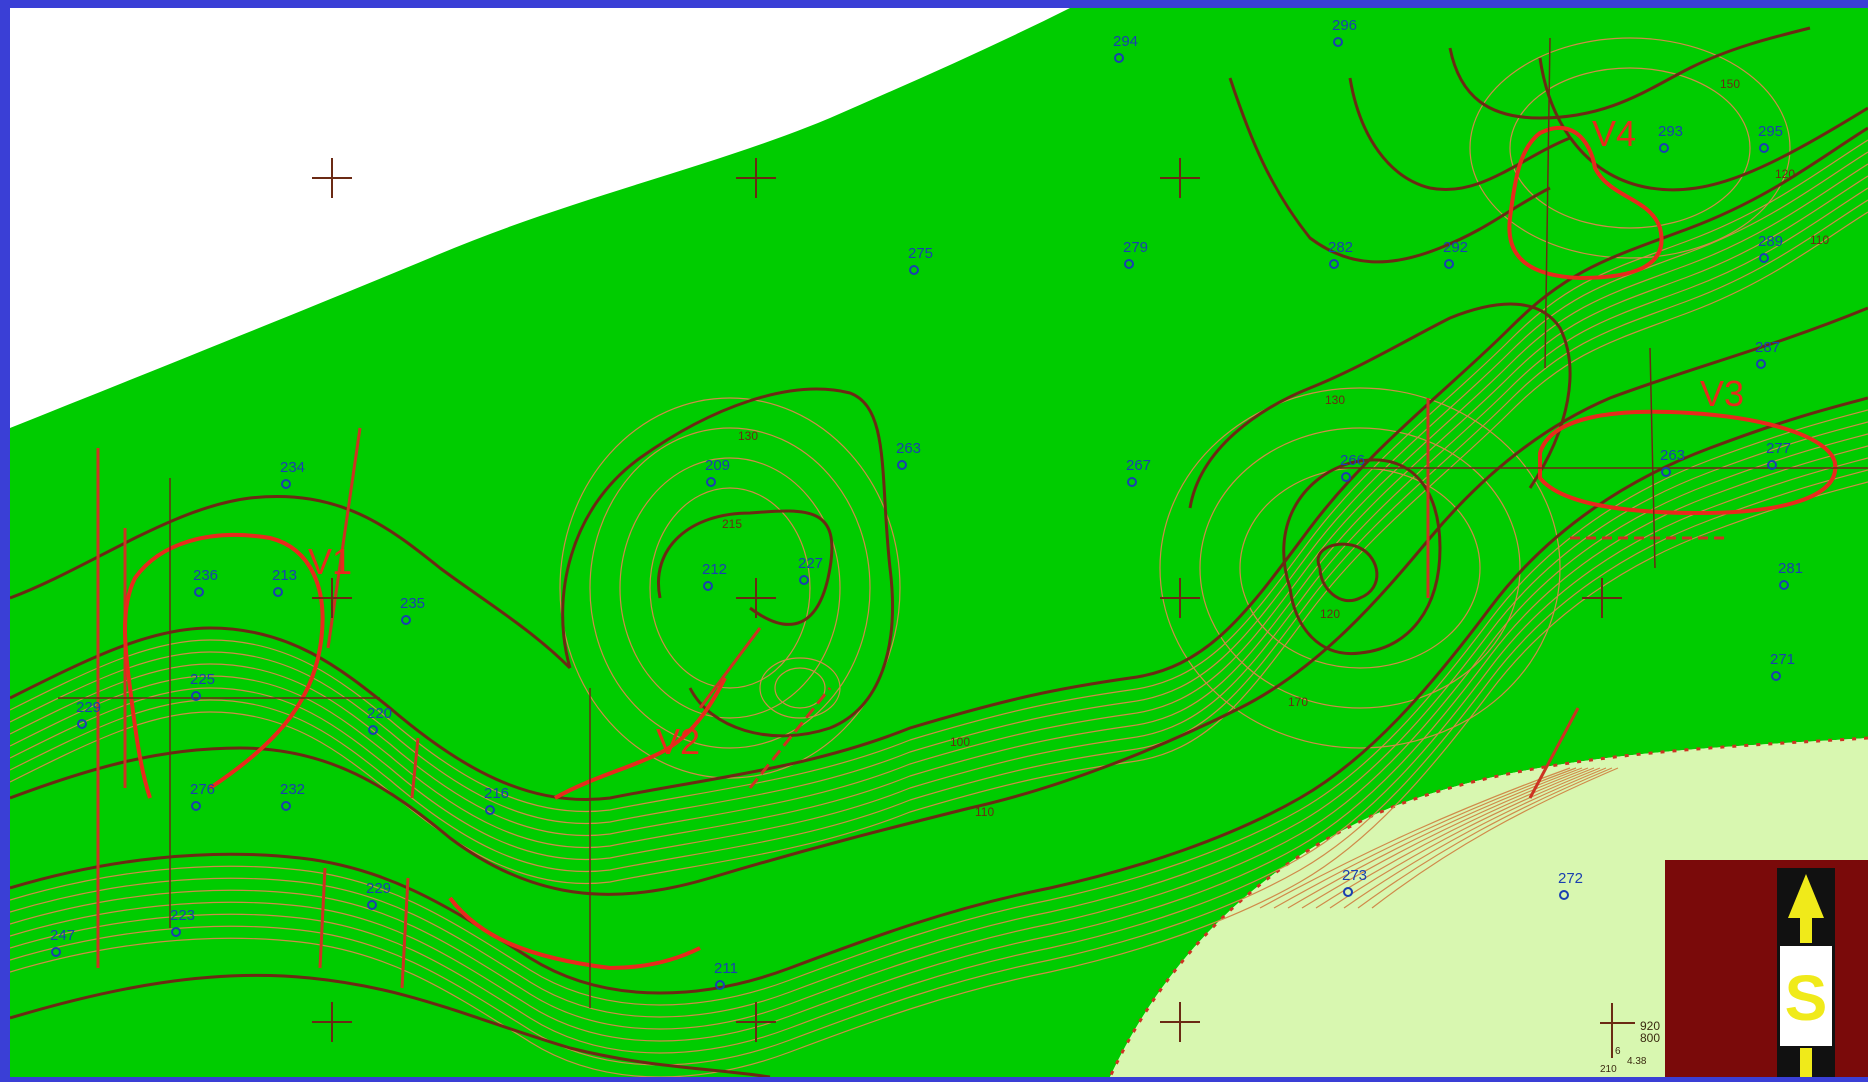 The width and height of the screenshot is (1868, 1082). Describe the element at coordinates (1125, 41) in the screenshot. I see `well-label: 294` at that location.